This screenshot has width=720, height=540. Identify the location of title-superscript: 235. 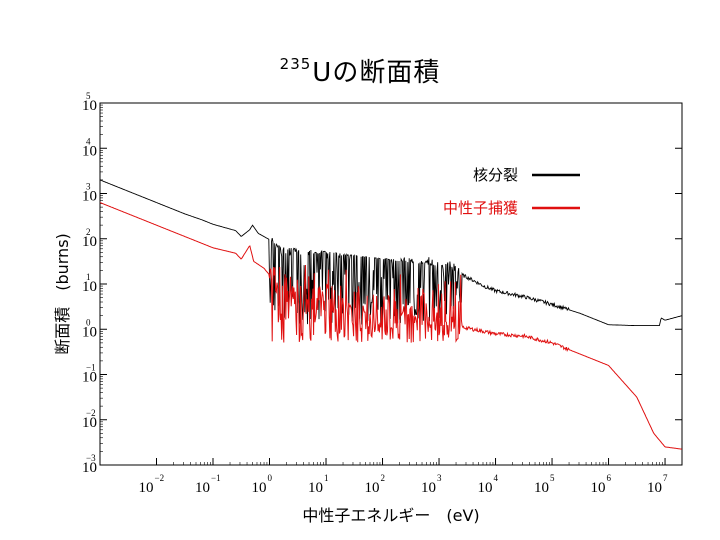
(295, 64).